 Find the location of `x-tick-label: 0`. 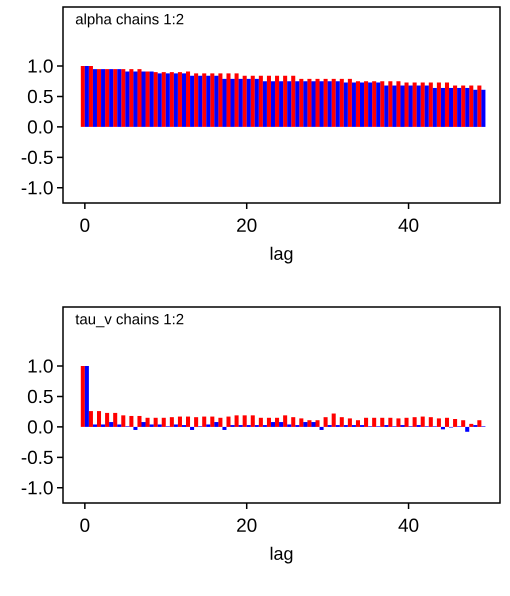

x-tick-label: 0 is located at coordinates (85, 225).